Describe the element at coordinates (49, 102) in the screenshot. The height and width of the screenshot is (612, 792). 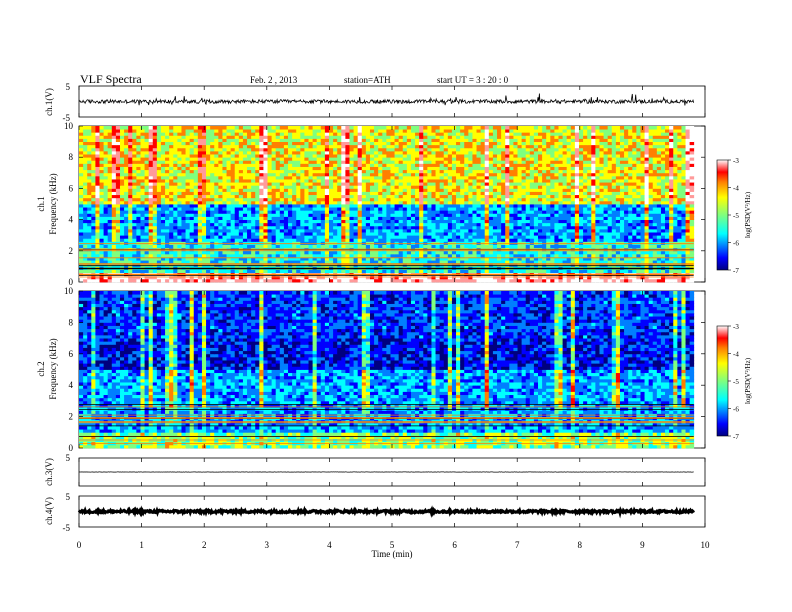
I see `ch1-waveform-ylabel: ch.1(V)` at that location.